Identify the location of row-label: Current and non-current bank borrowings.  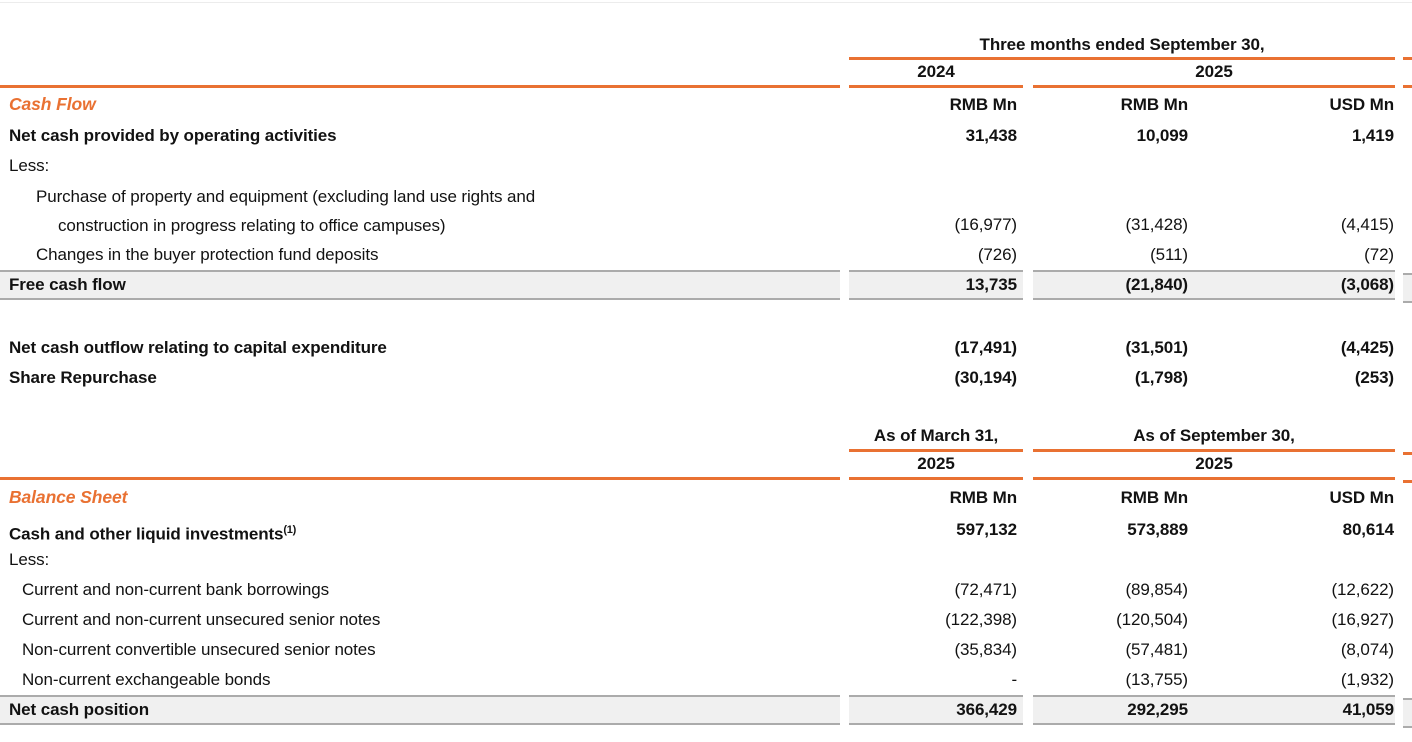
(420, 590).